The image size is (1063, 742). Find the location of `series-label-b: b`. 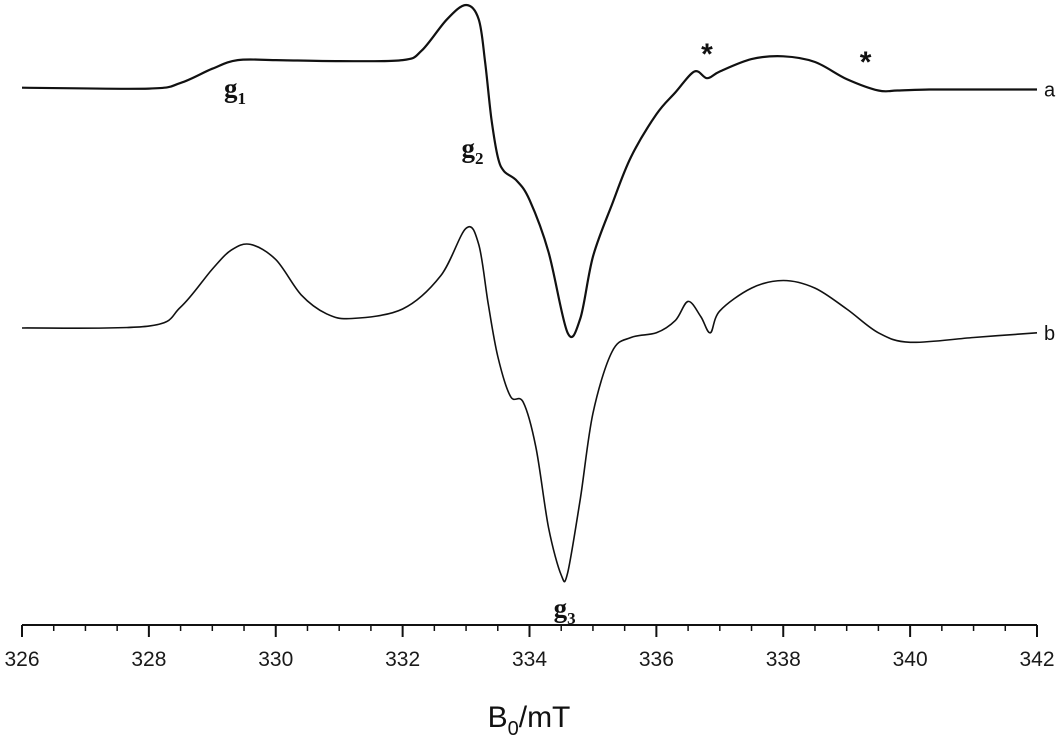

series-label-b: b is located at coordinates (1049, 334).